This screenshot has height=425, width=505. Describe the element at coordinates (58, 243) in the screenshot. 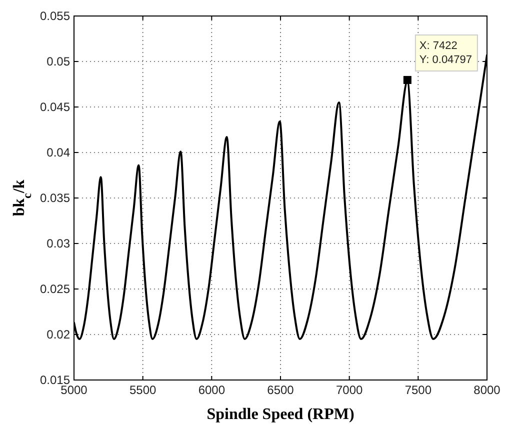

I see `y-tick-label: 0.03` at that location.